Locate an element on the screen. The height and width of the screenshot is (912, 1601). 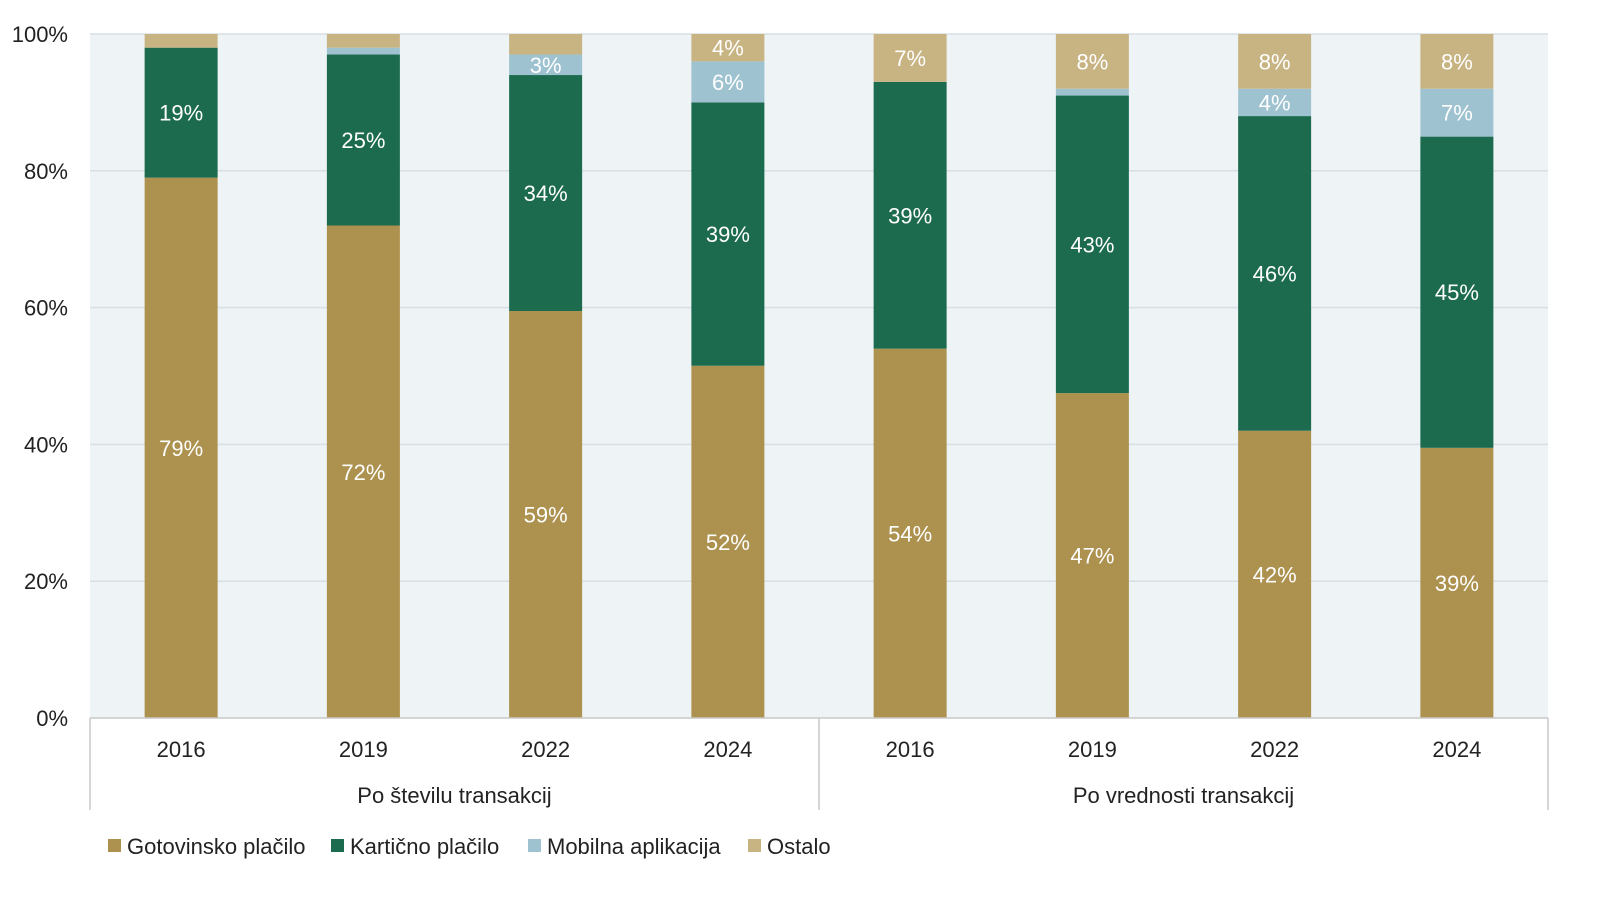
data-label: 79% is located at coordinates (181, 448).